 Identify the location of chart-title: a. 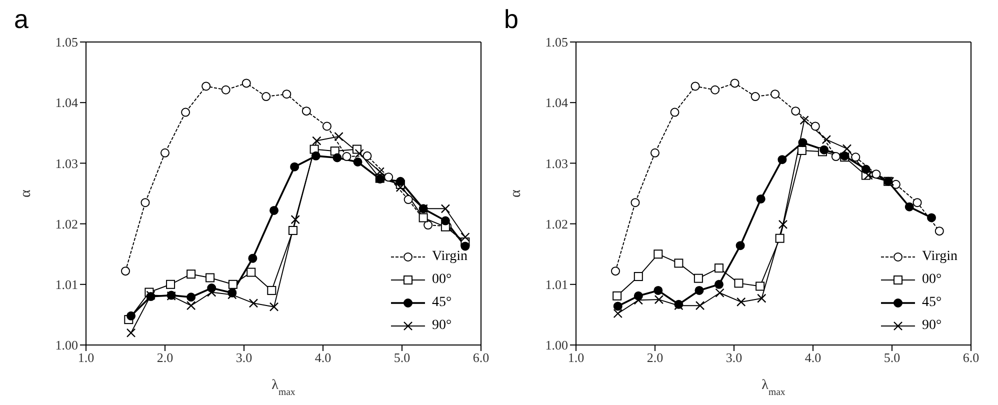
(21, 19).